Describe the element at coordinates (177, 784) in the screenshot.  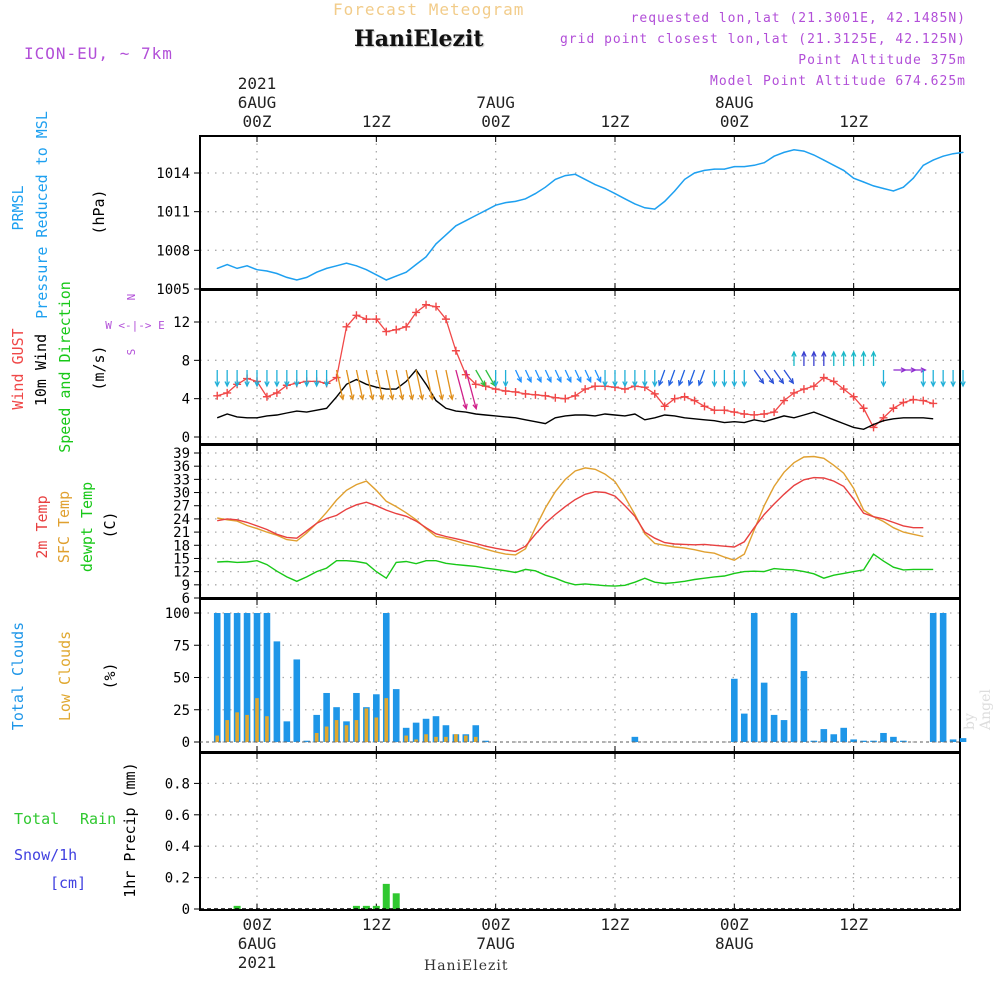
I see `precipitation-ytick-label: 0.8` at that location.